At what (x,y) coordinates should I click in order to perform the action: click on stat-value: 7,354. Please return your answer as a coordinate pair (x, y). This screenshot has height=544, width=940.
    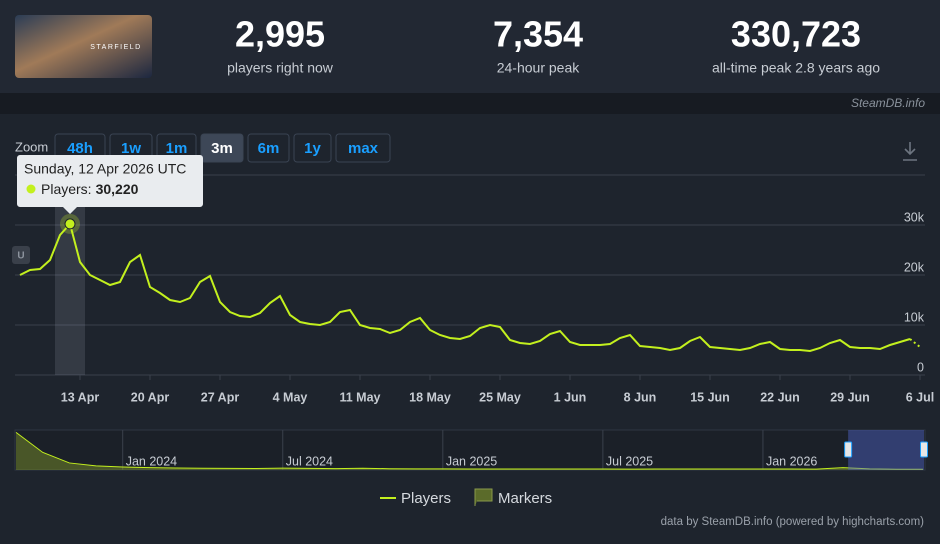
    Looking at the image, I should click on (538, 34).